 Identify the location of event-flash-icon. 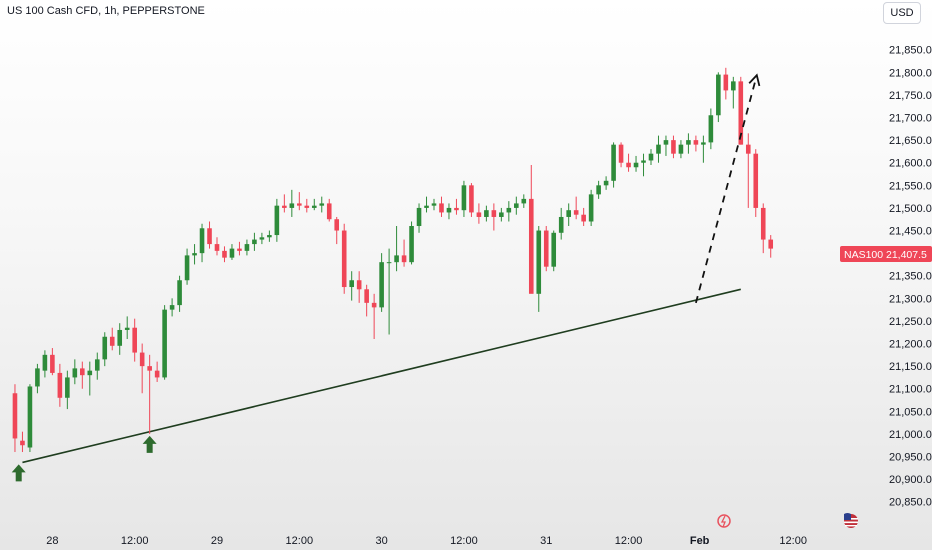
(724, 521).